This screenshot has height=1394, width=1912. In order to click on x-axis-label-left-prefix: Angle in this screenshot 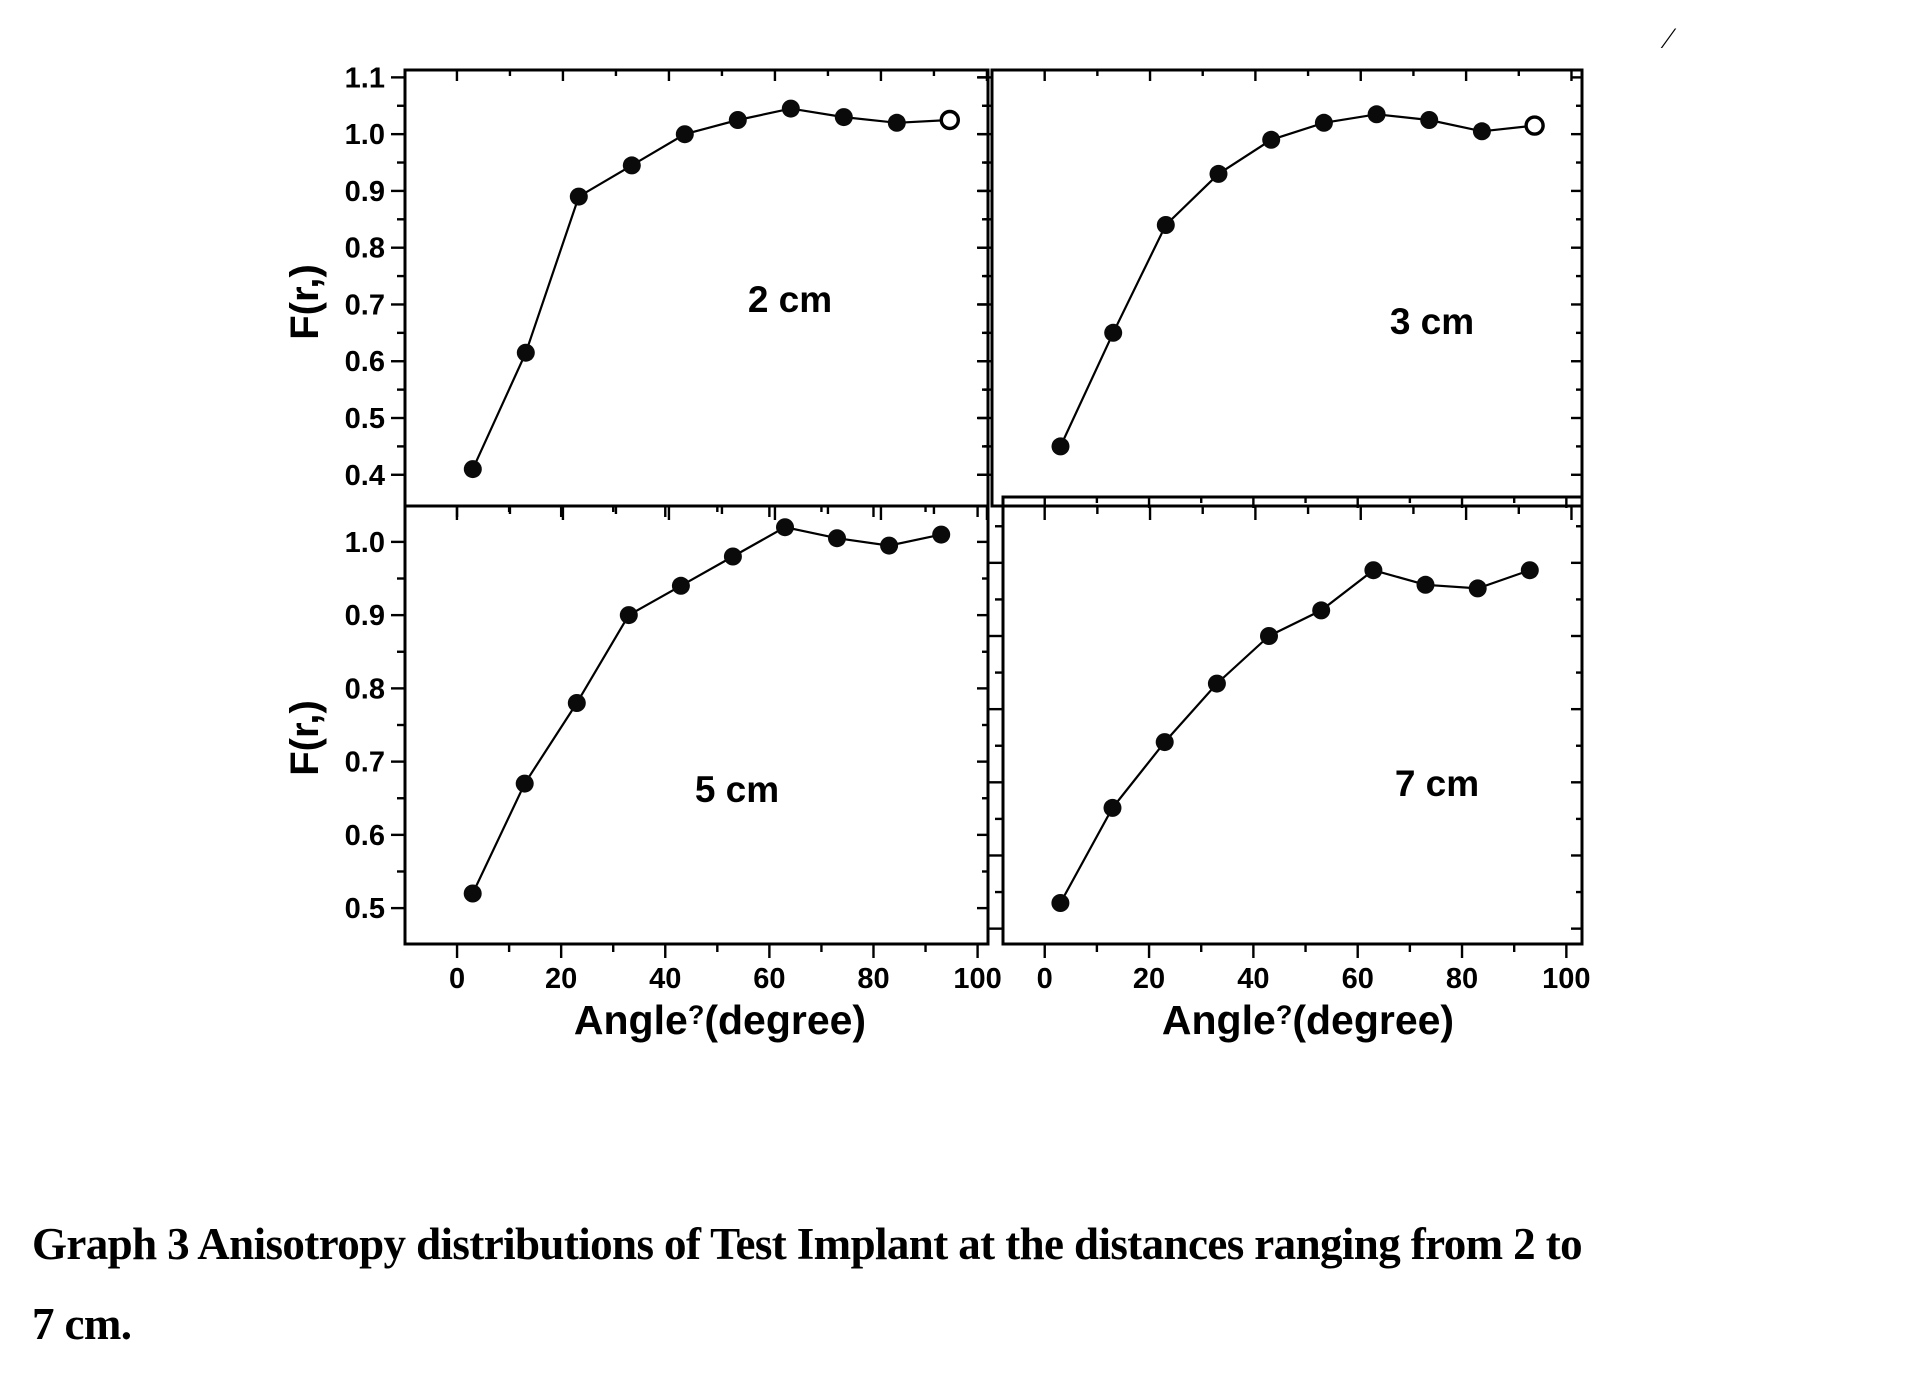, I will do `click(631, 1020)`.